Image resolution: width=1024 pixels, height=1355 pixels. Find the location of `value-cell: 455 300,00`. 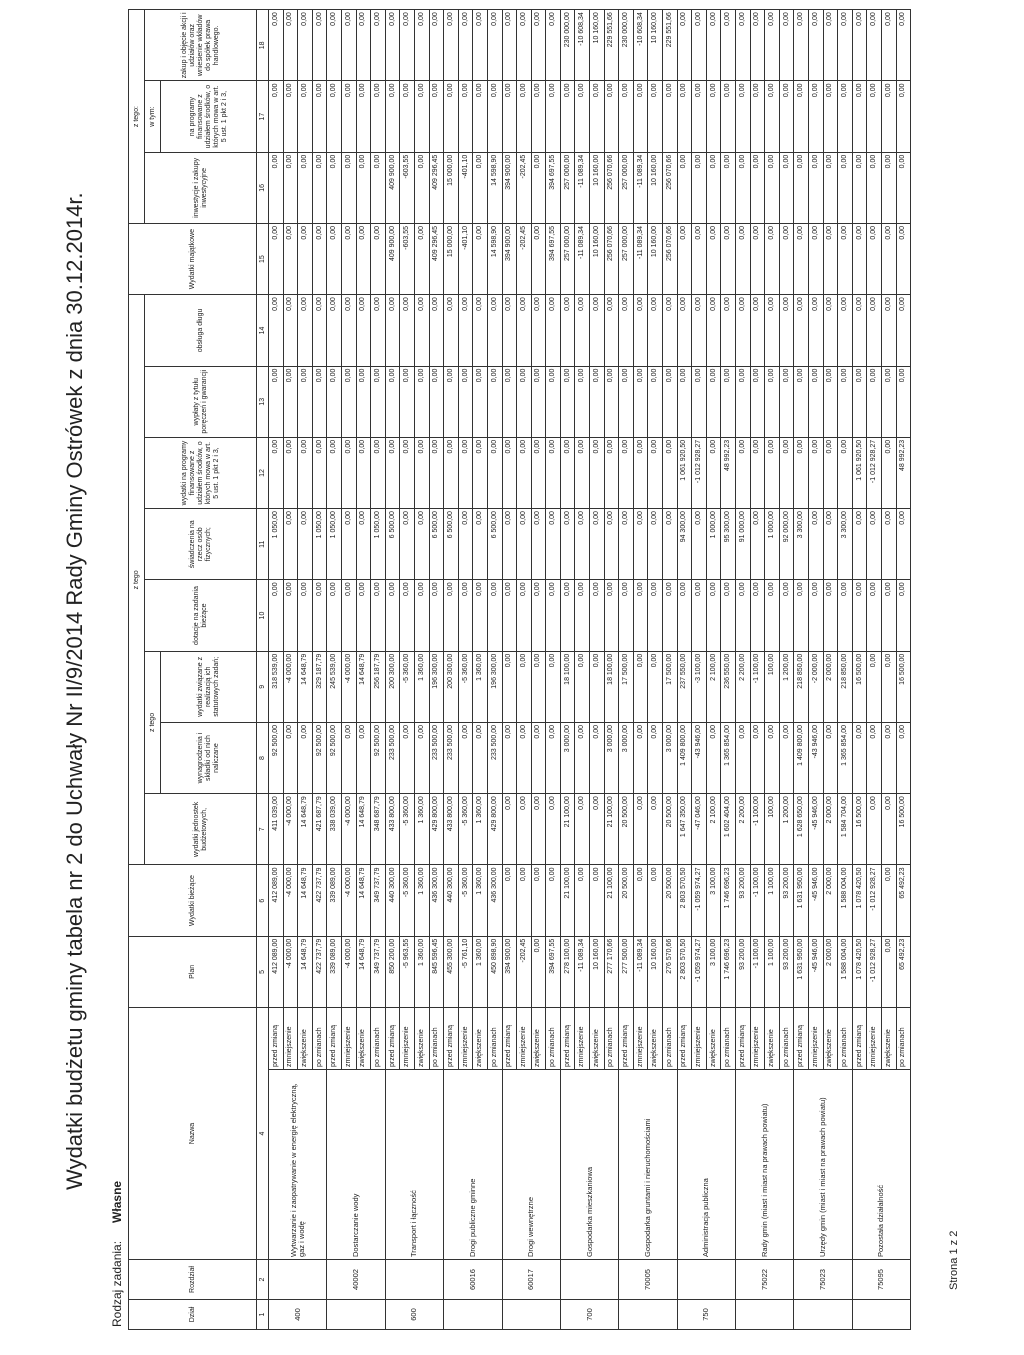

value-cell: 455 300,00 is located at coordinates (451, 972).